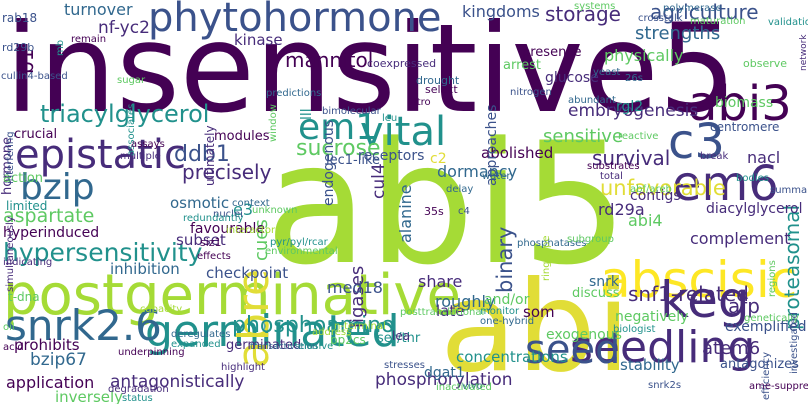 Image resolution: width=808 pixels, height=404 pixels. What do you see at coordinates (631, 158) in the screenshot?
I see `word-36: survival` at bounding box center [631, 158].